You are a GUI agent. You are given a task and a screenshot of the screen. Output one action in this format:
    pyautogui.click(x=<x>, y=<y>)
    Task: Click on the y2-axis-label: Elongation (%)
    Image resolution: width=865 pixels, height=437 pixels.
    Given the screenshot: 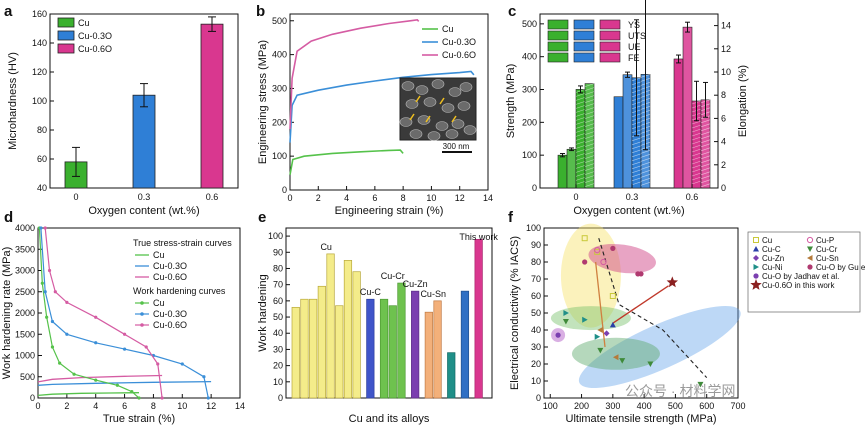 What is the action you would take?
    pyautogui.click(x=743, y=101)
    